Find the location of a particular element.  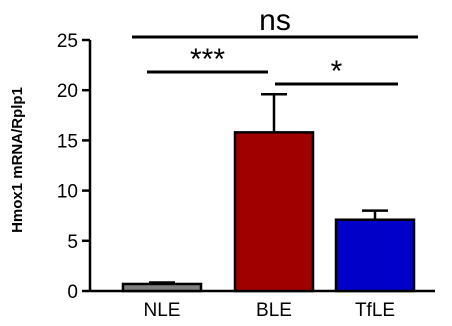

y-axis-label: Hmox1 mRNA/Rplp1 is located at coordinates (17, 160).